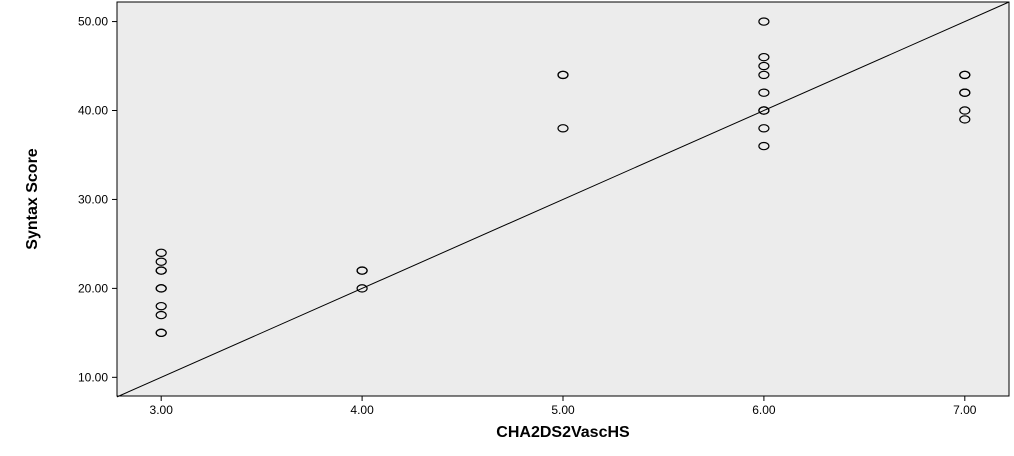  I want to click on x-tick-label: 4.00, so click(362, 410).